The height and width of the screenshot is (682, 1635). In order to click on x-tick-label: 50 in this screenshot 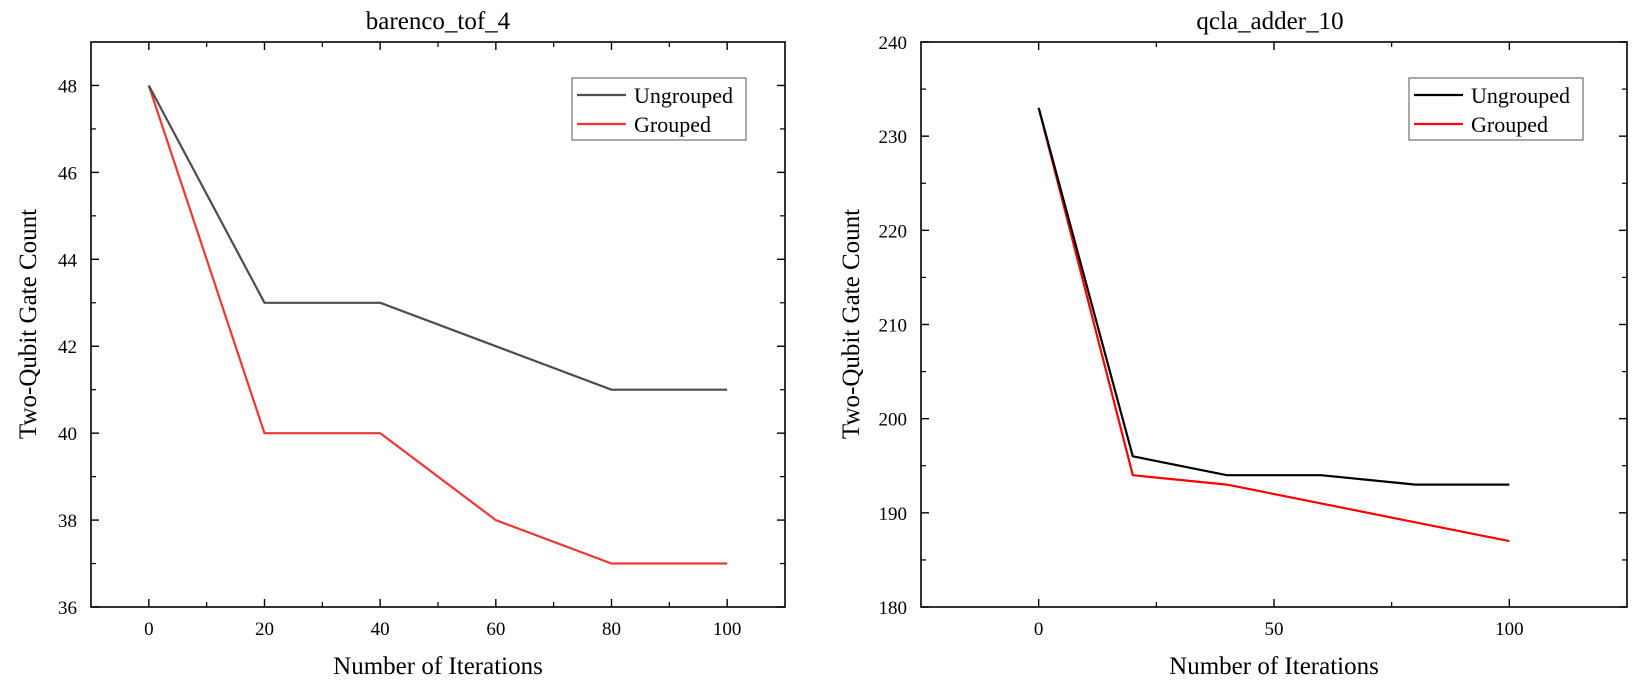, I will do `click(1274, 629)`.